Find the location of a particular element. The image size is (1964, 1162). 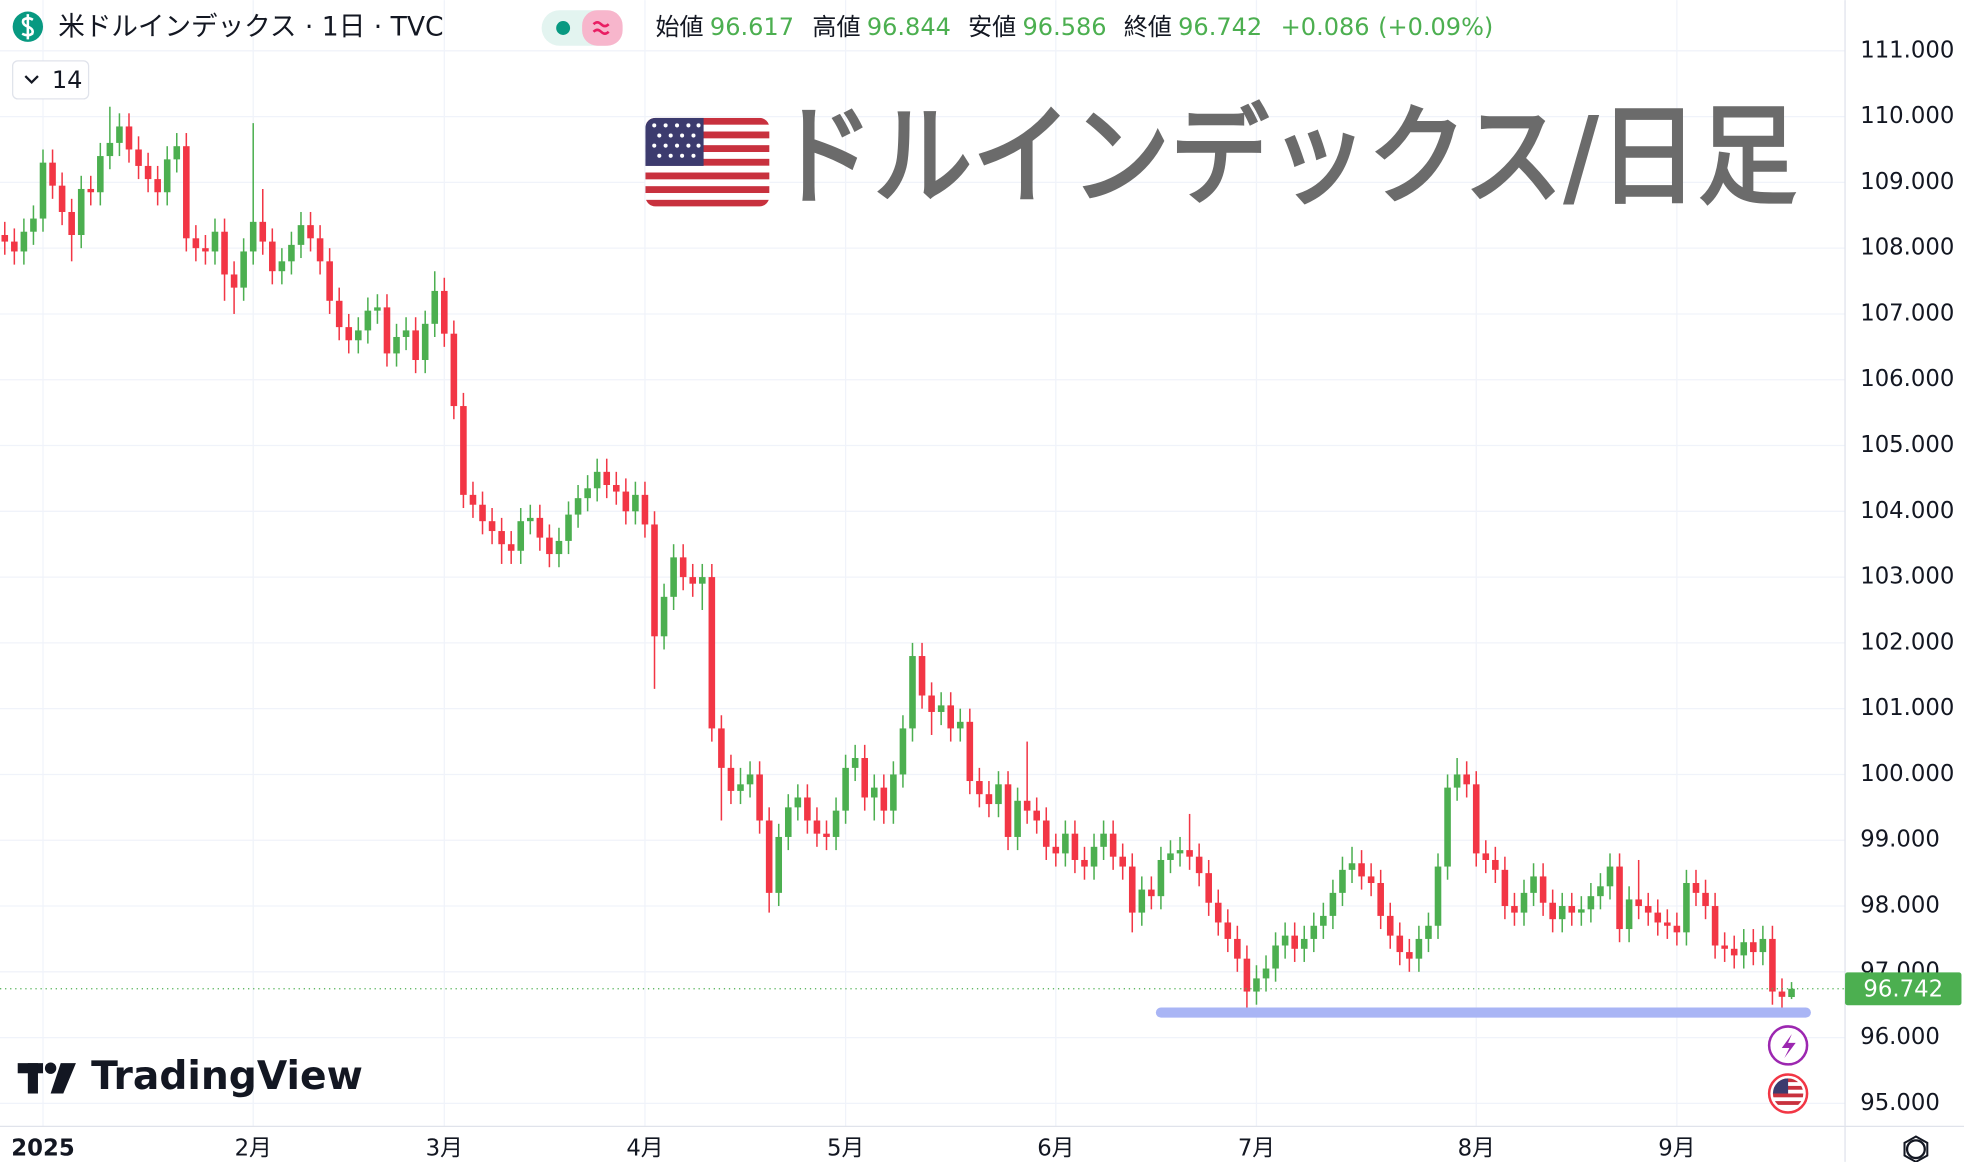

indicator-toggle is located at coordinates (51, 80).